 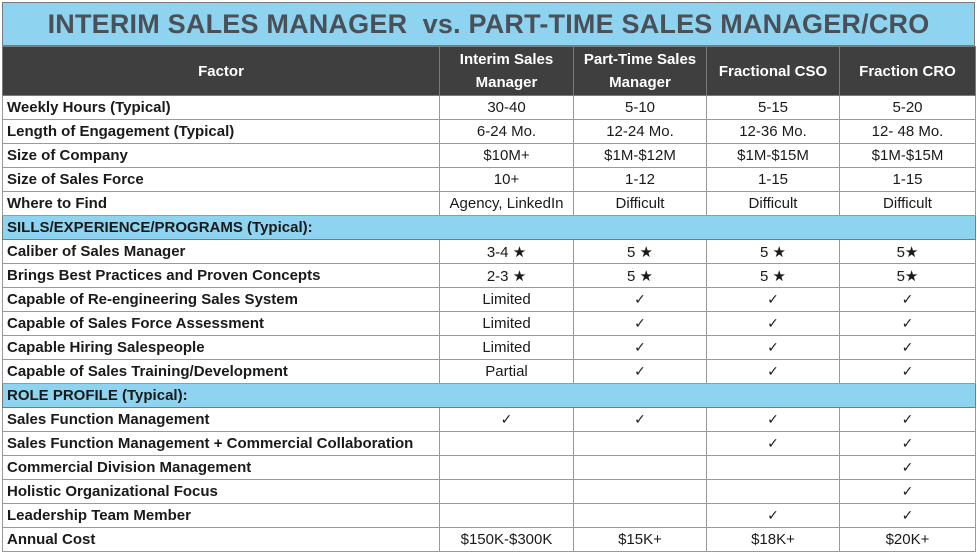 I want to click on factor-cell: Capable Hiring Salespeople, so click(x=221, y=347).